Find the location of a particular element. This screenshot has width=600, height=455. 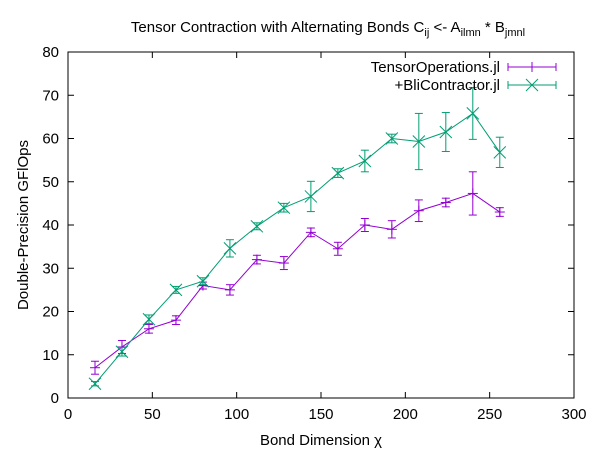

x-tick-label: 200 is located at coordinates (405, 414).